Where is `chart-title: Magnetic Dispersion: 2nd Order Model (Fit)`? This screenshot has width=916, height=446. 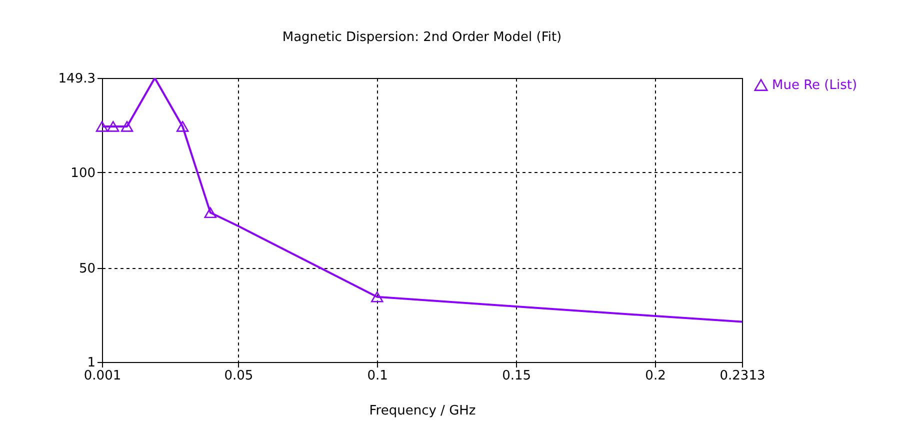 chart-title: Magnetic Dispersion: 2nd Order Model (Fit) is located at coordinates (422, 37).